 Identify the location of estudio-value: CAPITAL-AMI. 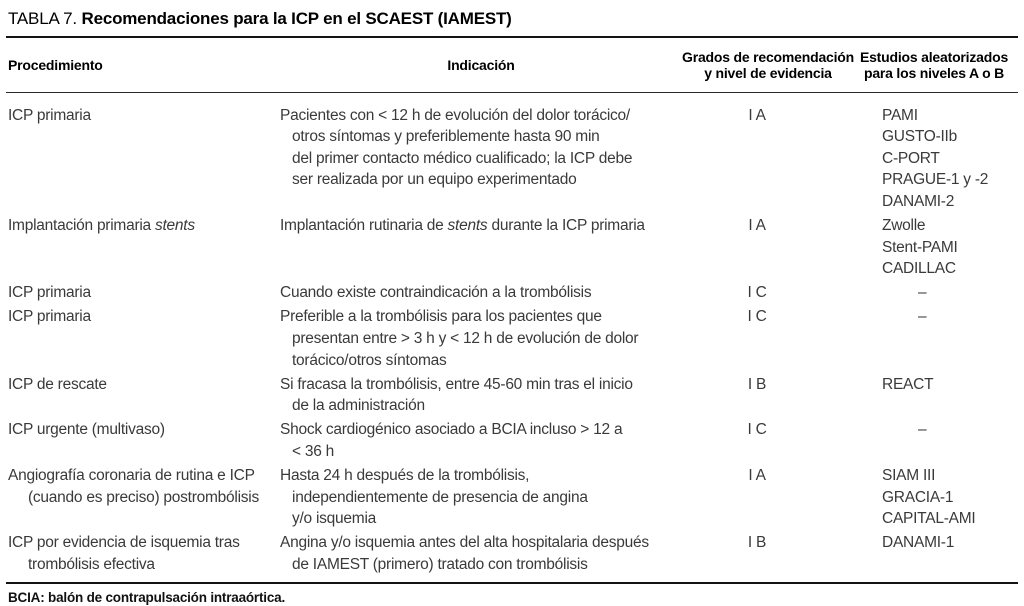
(929, 519).